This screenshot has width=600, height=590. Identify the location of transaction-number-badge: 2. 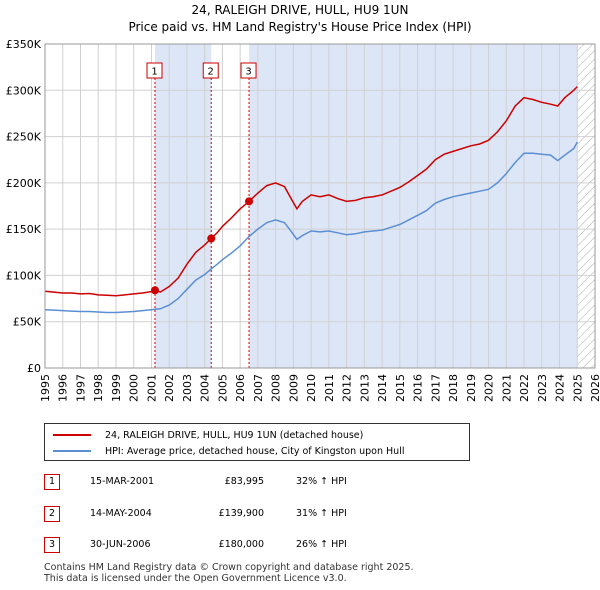
(52, 514).